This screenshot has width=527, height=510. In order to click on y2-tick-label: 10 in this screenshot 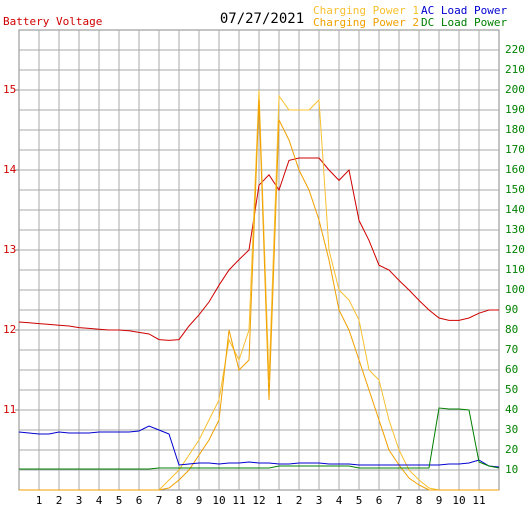, I will do `click(511, 469)`.